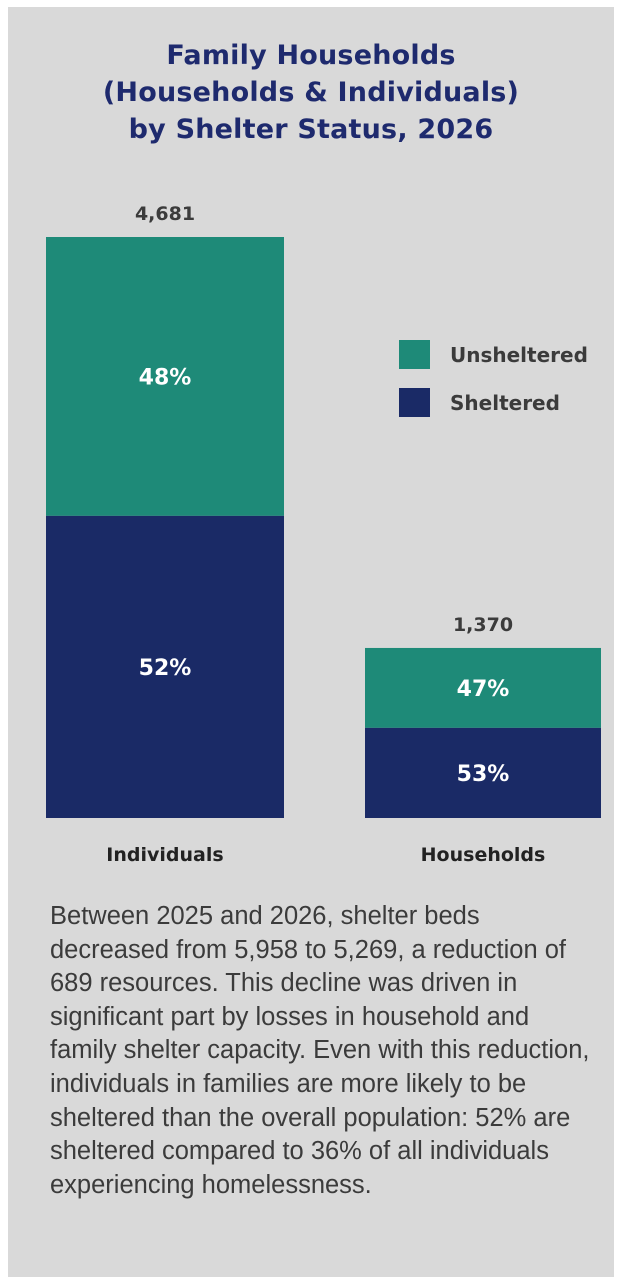 The image size is (622, 1284). What do you see at coordinates (414, 354) in the screenshot?
I see `legend-swatch-unsheltered` at bounding box center [414, 354].